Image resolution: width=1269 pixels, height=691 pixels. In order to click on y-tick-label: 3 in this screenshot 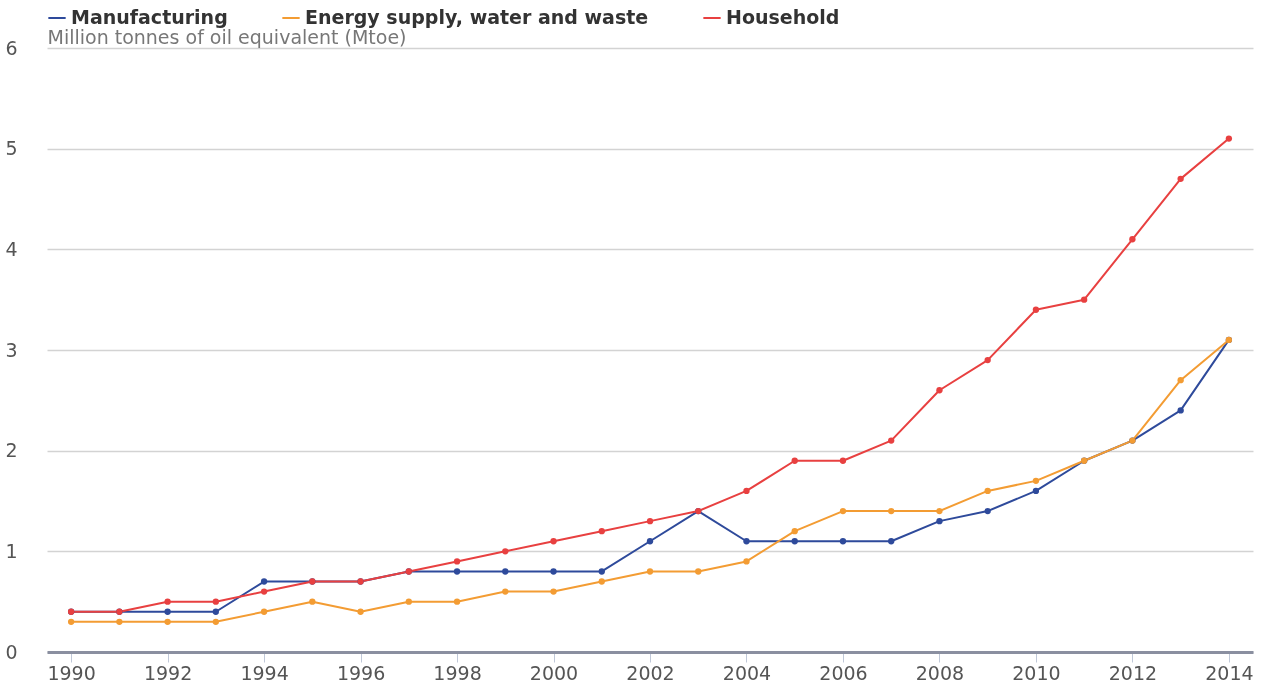, I will do `click(11, 349)`.